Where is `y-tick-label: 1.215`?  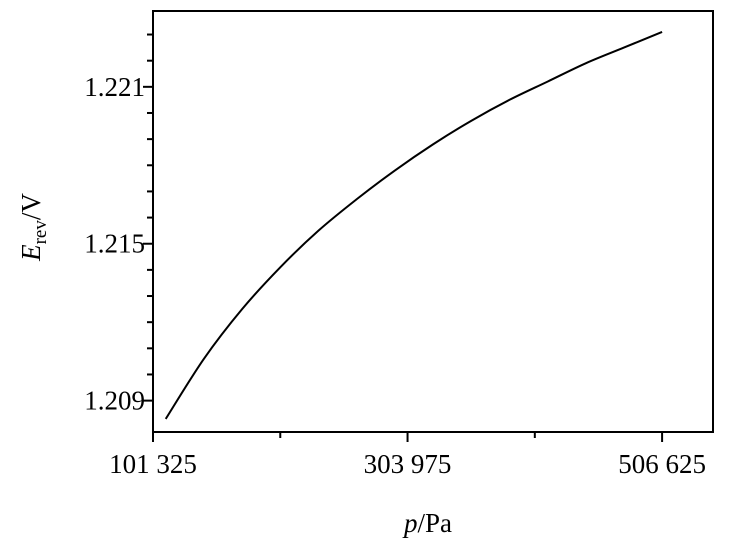 y-tick-label: 1.215 is located at coordinates (114, 244).